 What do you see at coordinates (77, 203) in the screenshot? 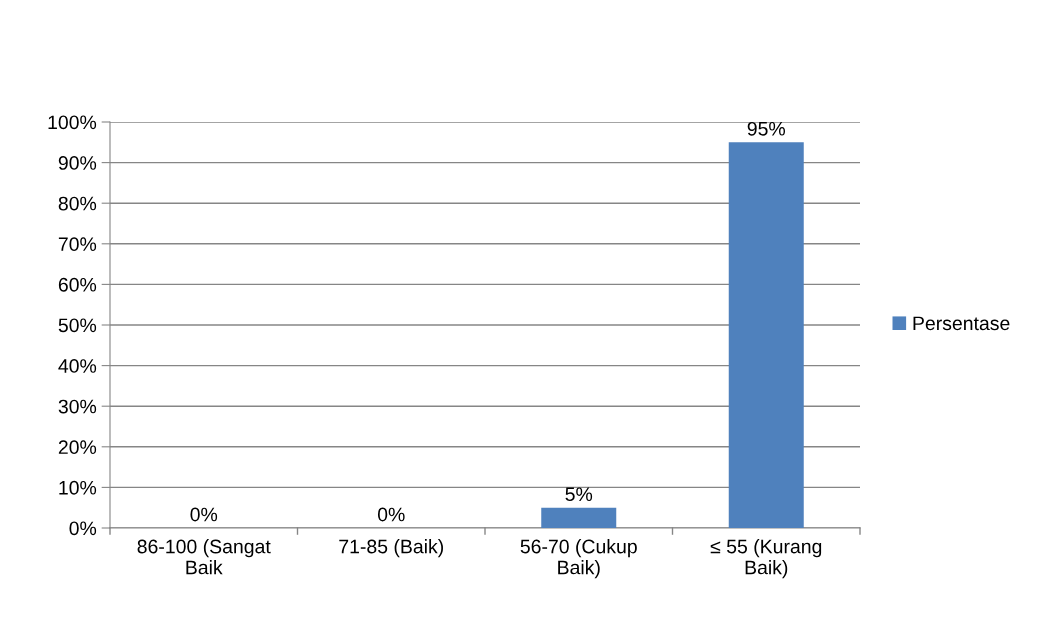
I see `y-tick-label: 80%` at bounding box center [77, 203].